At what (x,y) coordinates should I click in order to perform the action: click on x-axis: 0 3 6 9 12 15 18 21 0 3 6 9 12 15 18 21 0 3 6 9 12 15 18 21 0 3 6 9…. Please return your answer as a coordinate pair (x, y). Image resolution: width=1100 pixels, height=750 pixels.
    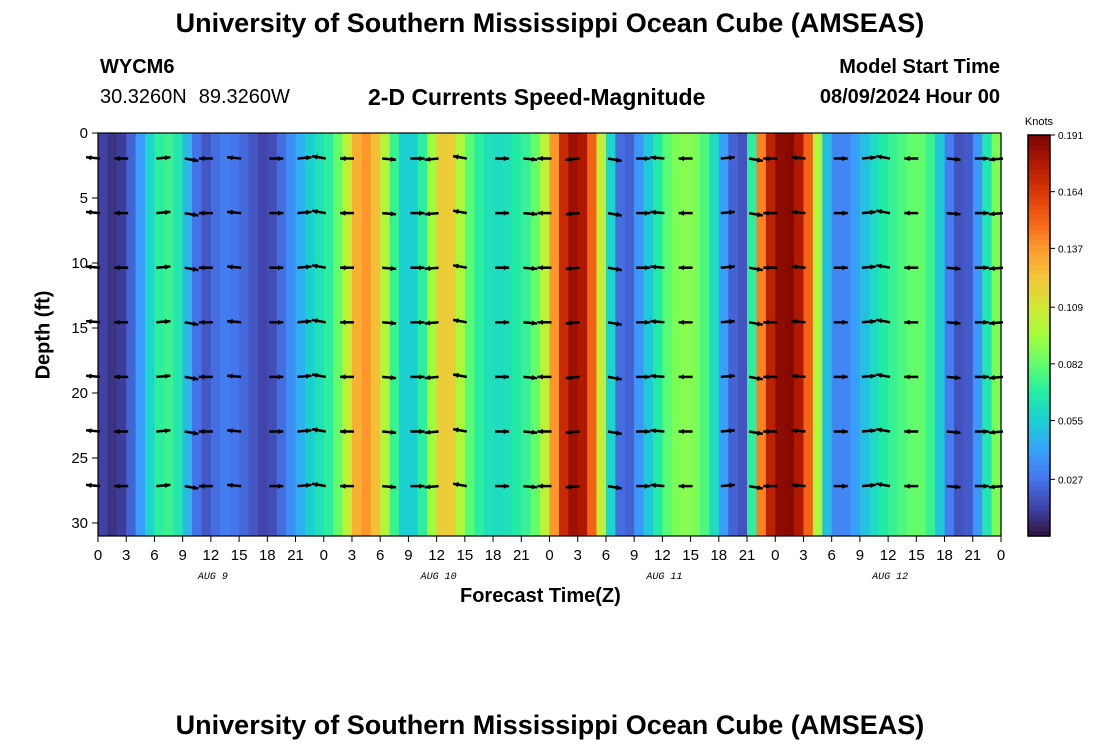
    Looking at the image, I should click on (549, 559).